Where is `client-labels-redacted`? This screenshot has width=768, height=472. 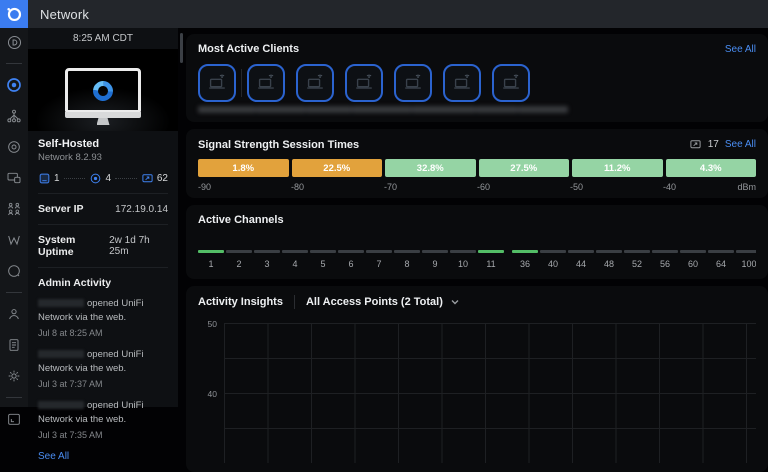
client-labels-redacted is located at coordinates (477, 109).